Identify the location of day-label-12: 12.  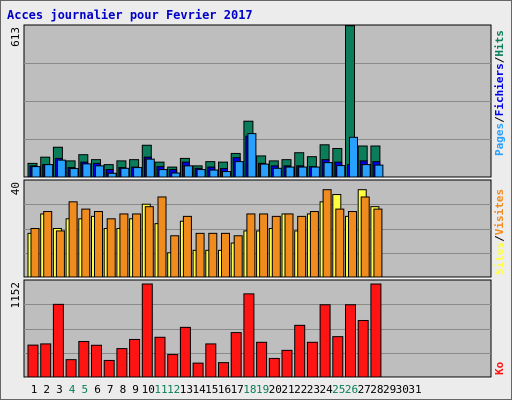
(173, 389).